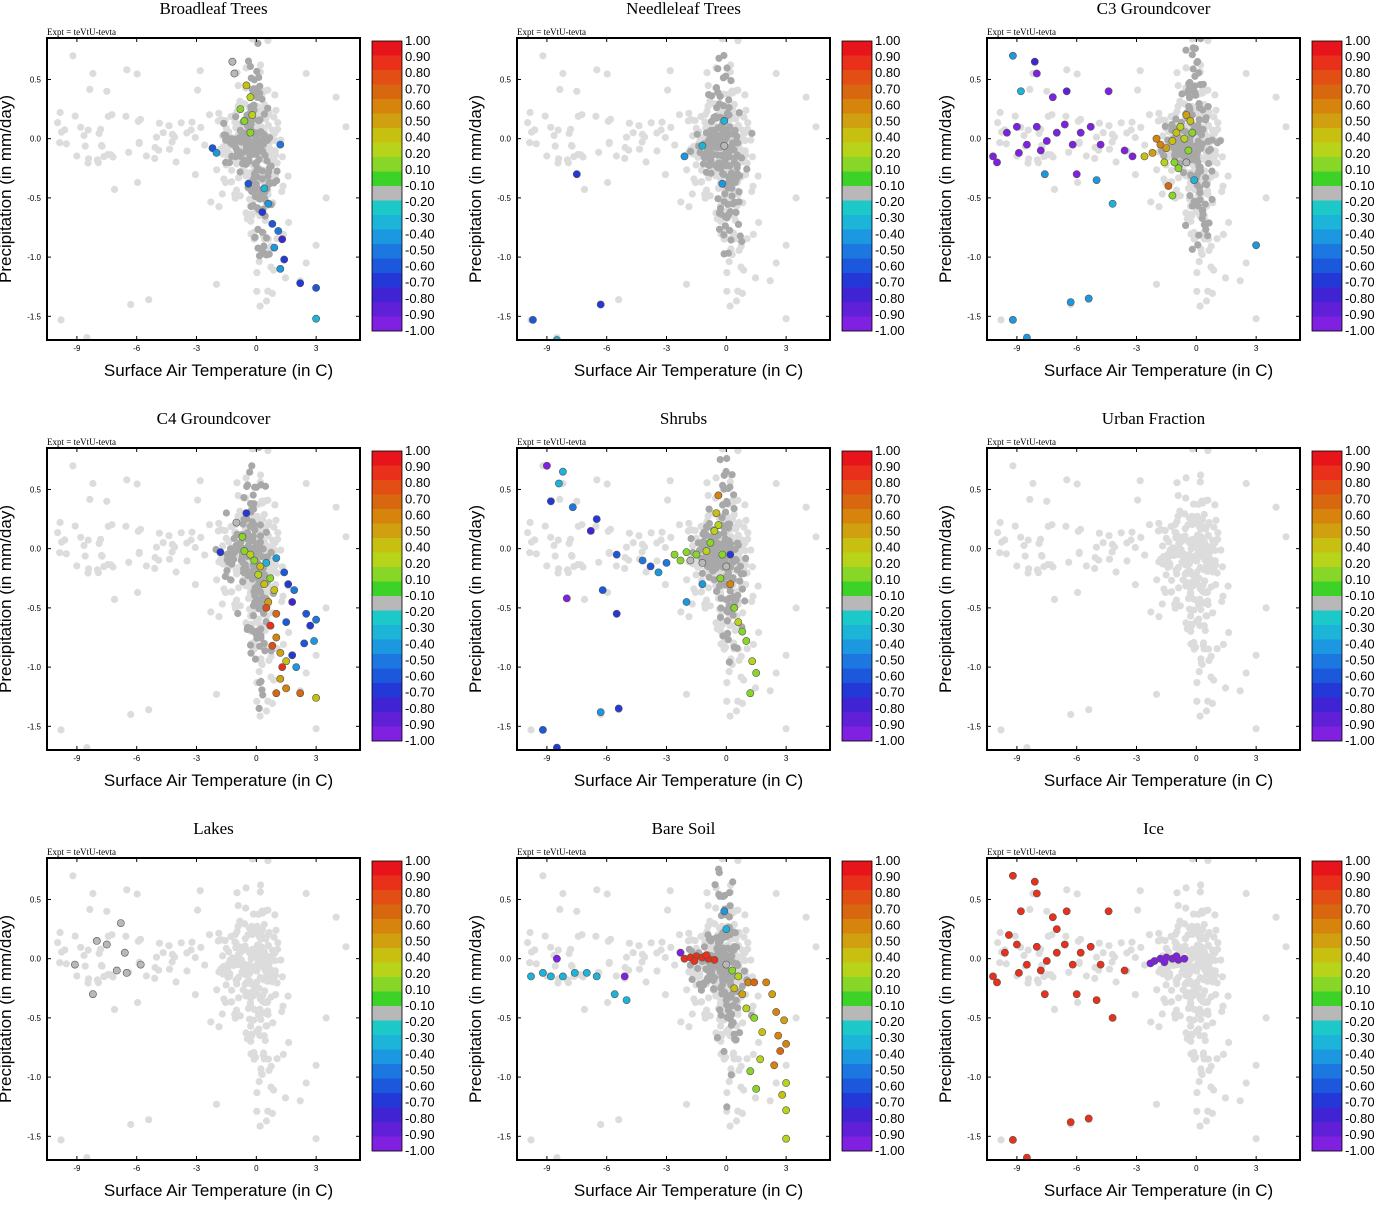 This screenshot has width=1374, height=1205. I want to click on expt-label: Expt = teVtU-tevta, so click(1021, 442).